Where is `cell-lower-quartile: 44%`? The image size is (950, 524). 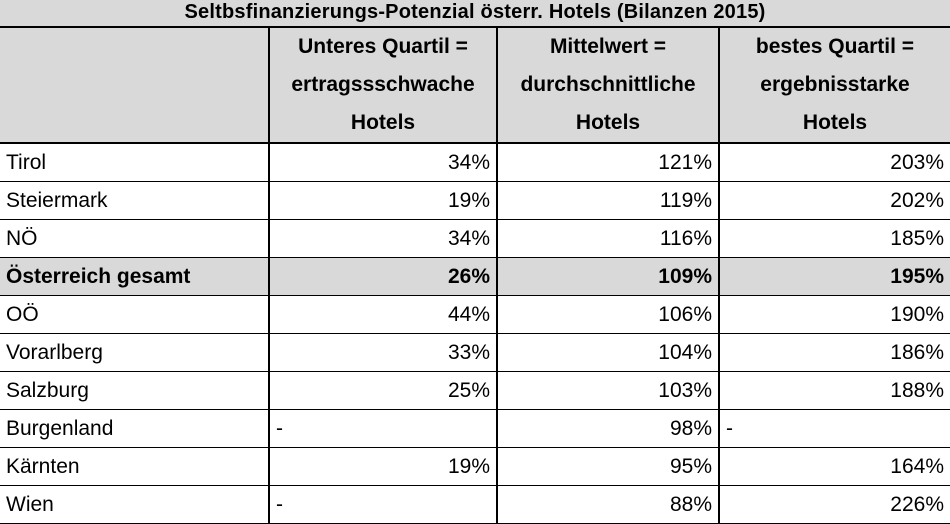
cell-lower-quartile: 44% is located at coordinates (382, 314).